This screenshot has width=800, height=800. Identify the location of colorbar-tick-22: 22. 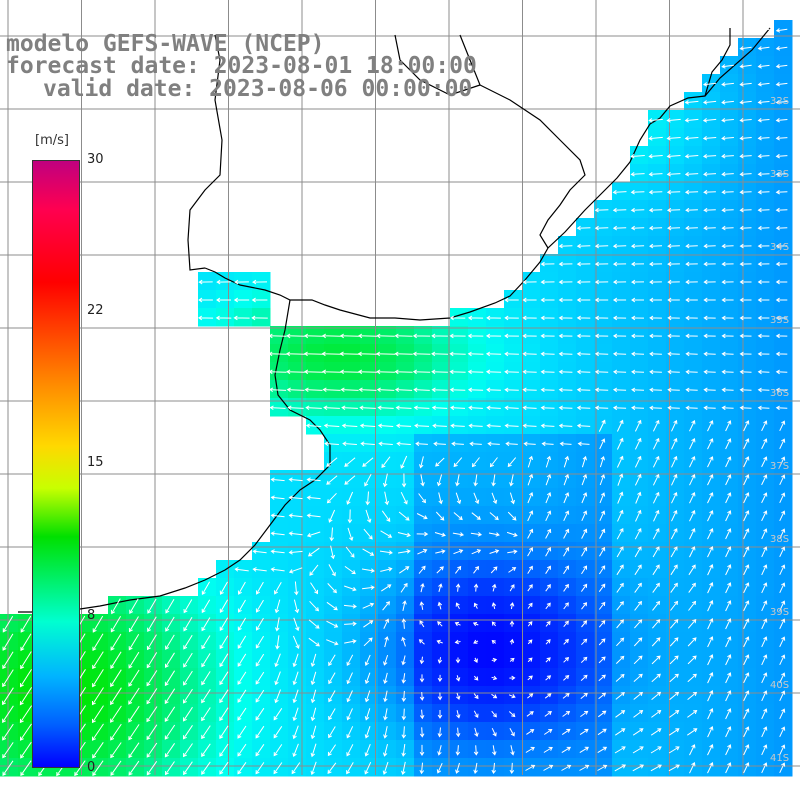
(95, 310).